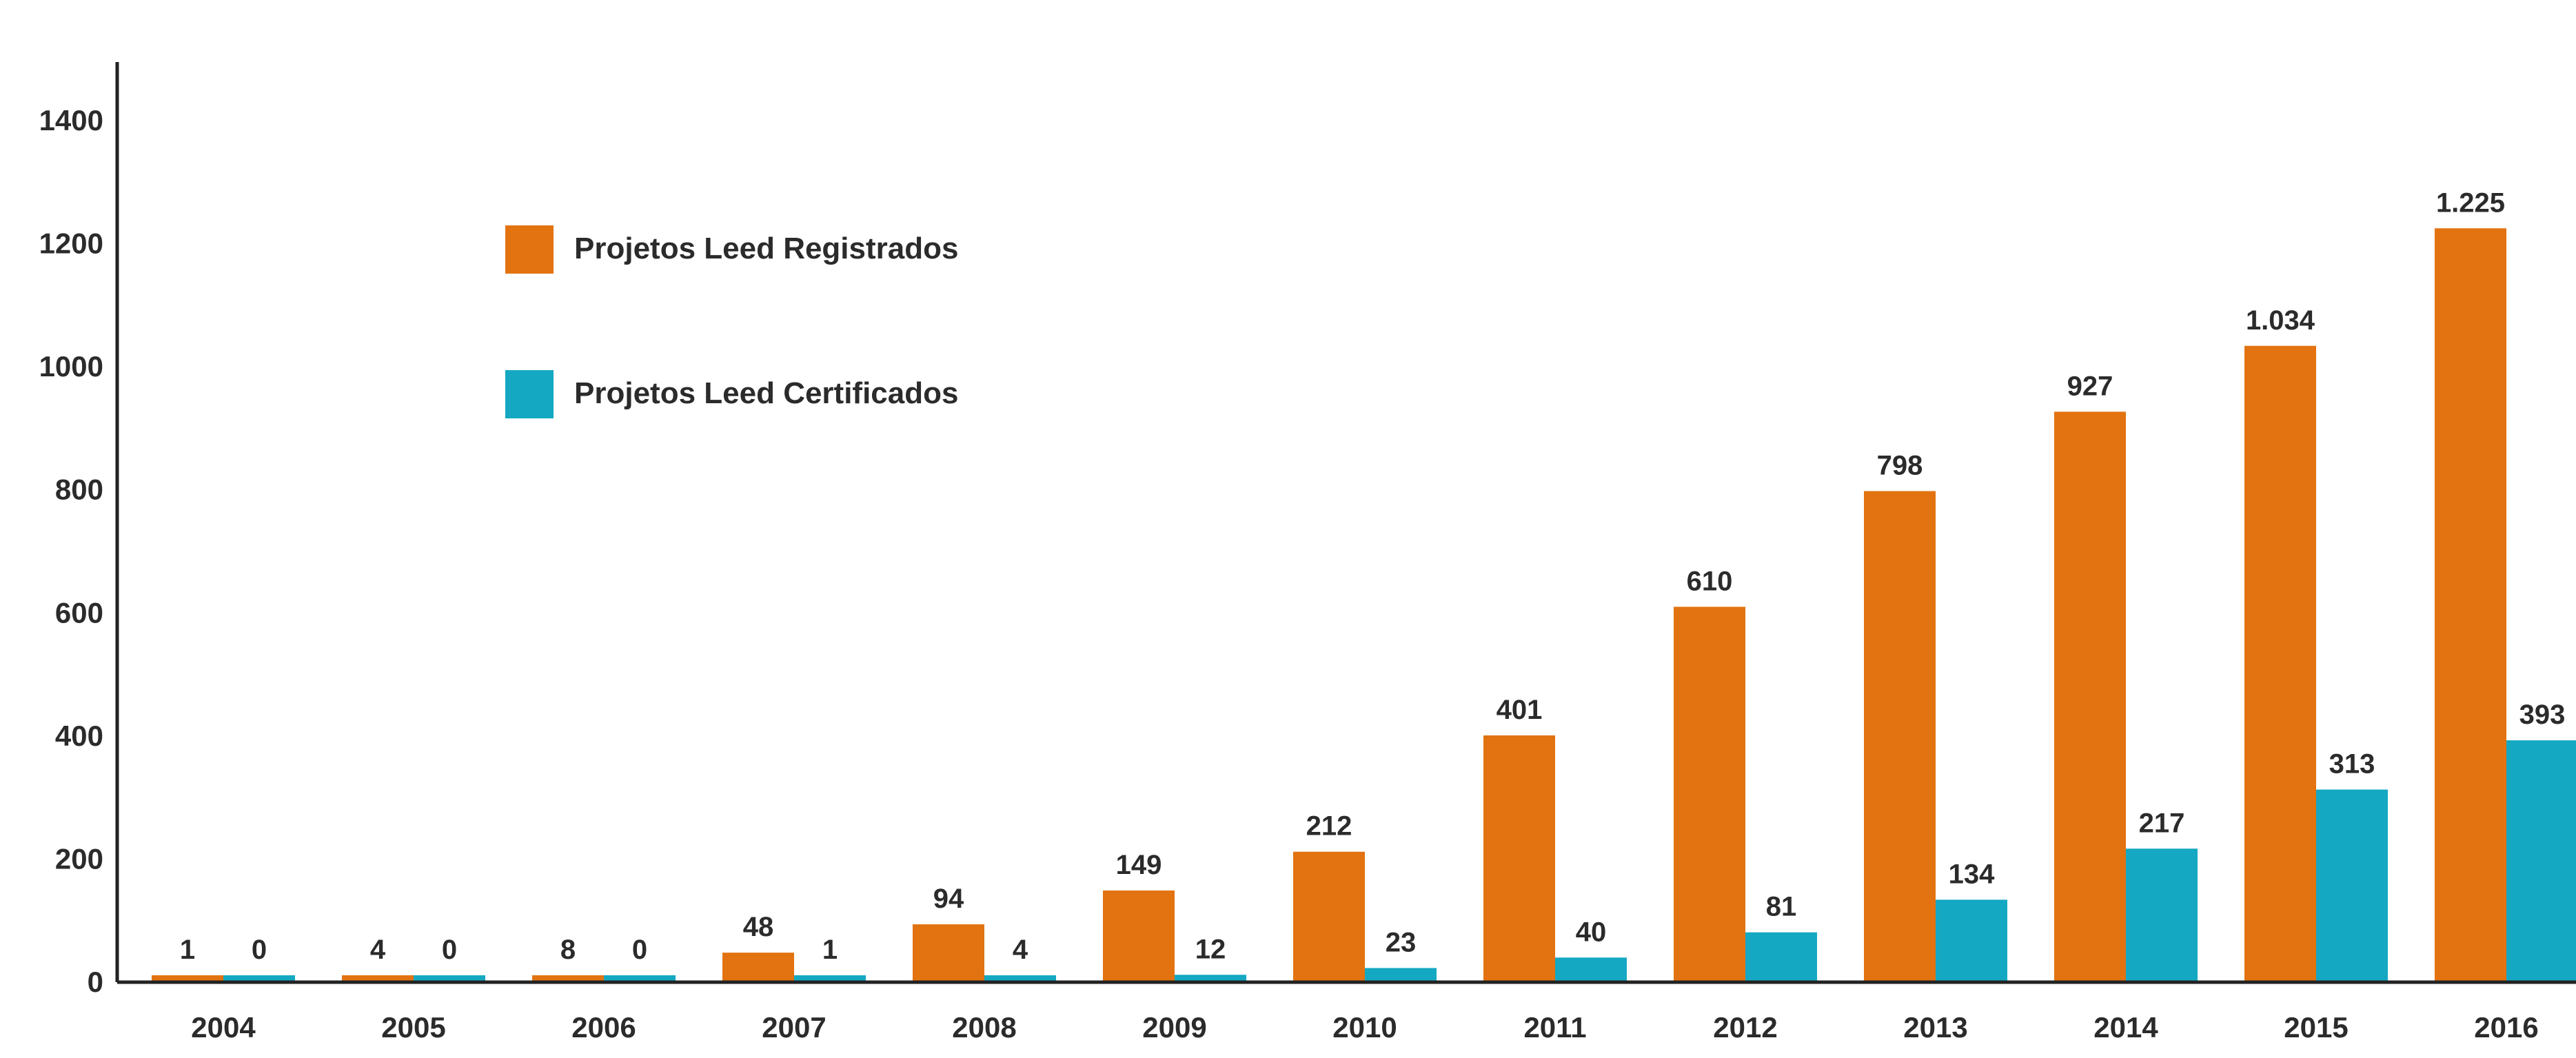 The height and width of the screenshot is (1058, 2576). What do you see at coordinates (794, 1027) in the screenshot?
I see `x-tick-label-2007: 2007` at bounding box center [794, 1027].